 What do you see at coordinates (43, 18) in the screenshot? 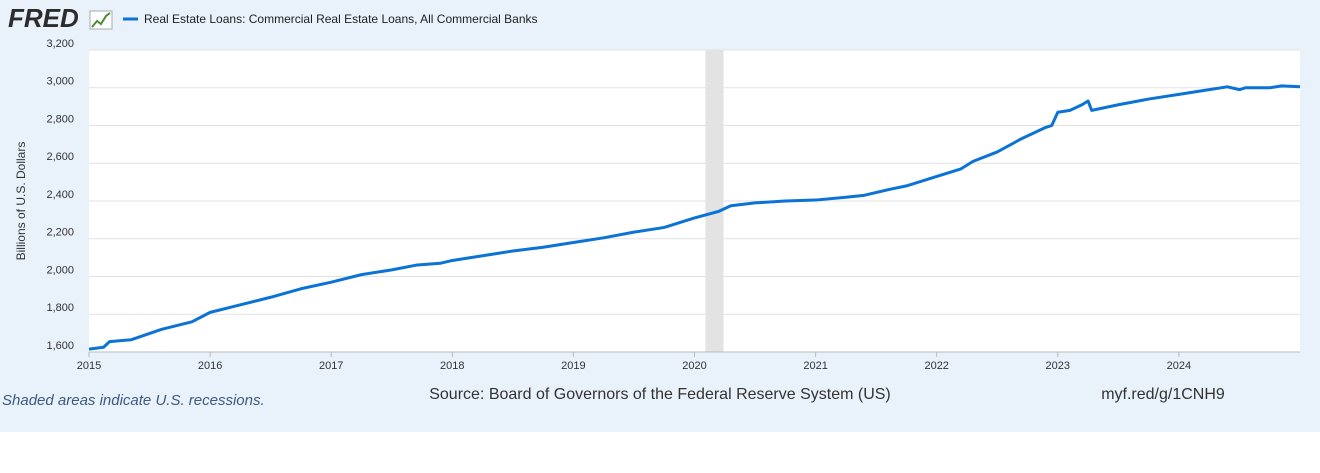
I see `brand-logo: FRED` at bounding box center [43, 18].